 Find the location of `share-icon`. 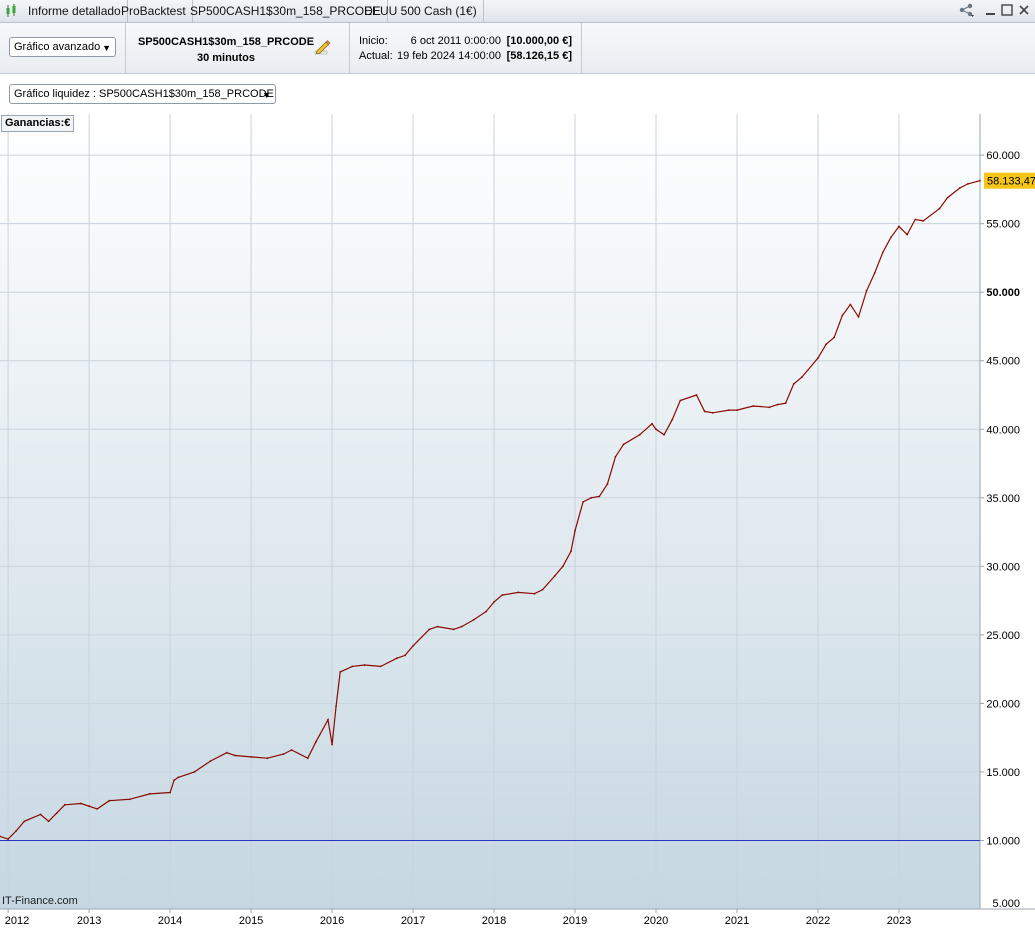

share-icon is located at coordinates (967, 10).